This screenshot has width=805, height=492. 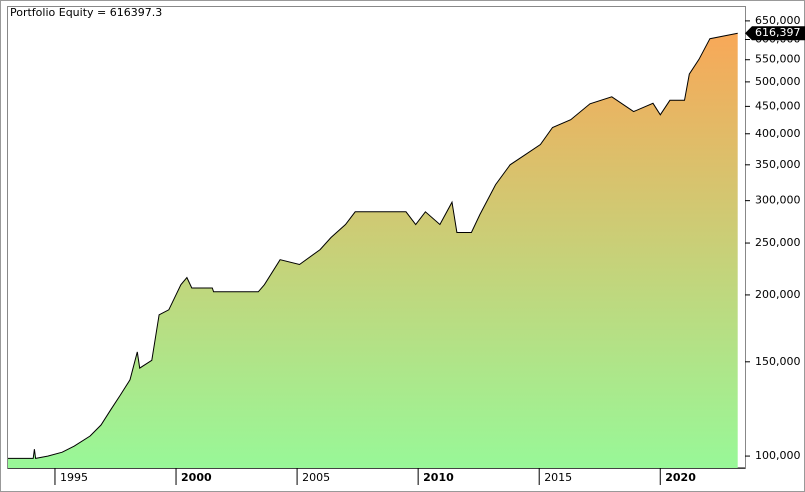 I want to click on value-tag, so click(x=775, y=33).